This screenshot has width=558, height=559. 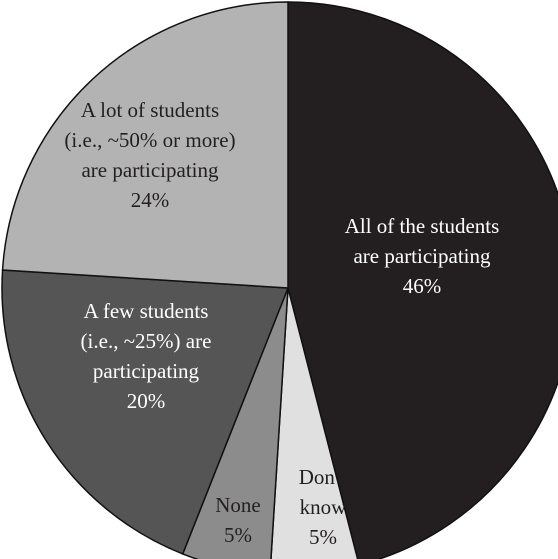 What do you see at coordinates (422, 286) in the screenshot?
I see `slice-value-label-0: 46%` at bounding box center [422, 286].